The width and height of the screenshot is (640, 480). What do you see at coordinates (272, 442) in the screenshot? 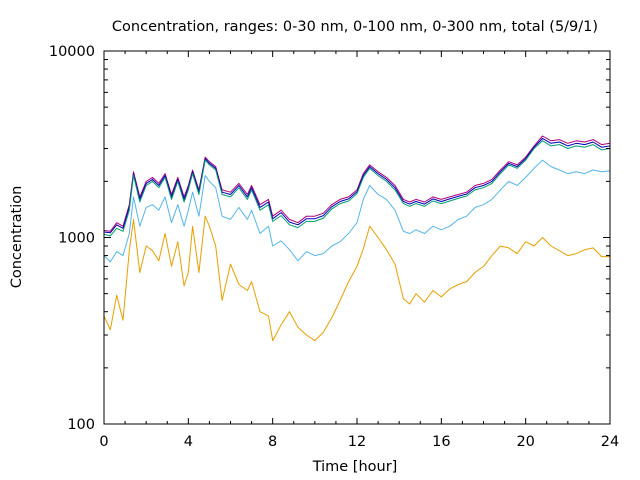
I see `x-tick-label: 8` at bounding box center [272, 442].